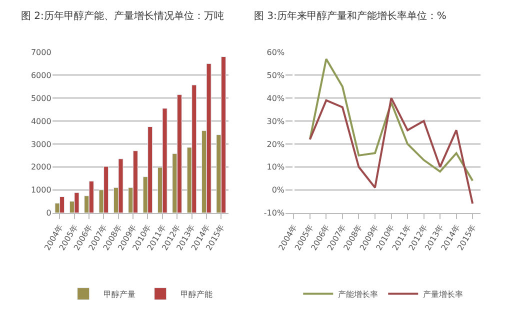 The image size is (505, 322). I want to click on legend-label: 产量增长率, so click(443, 294).